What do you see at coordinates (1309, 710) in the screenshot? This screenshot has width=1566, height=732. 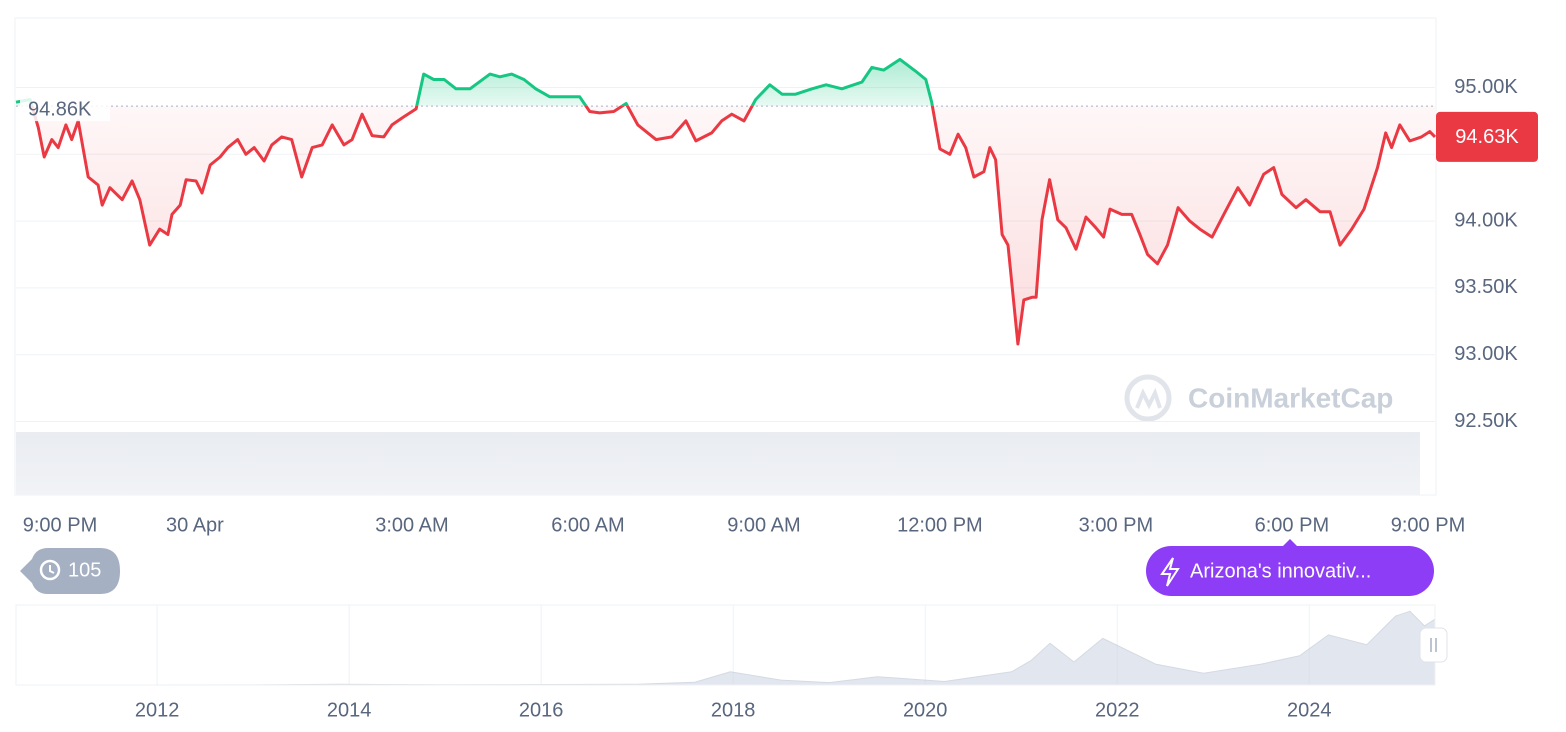 I see `x-tick-label: 2024` at bounding box center [1309, 710].